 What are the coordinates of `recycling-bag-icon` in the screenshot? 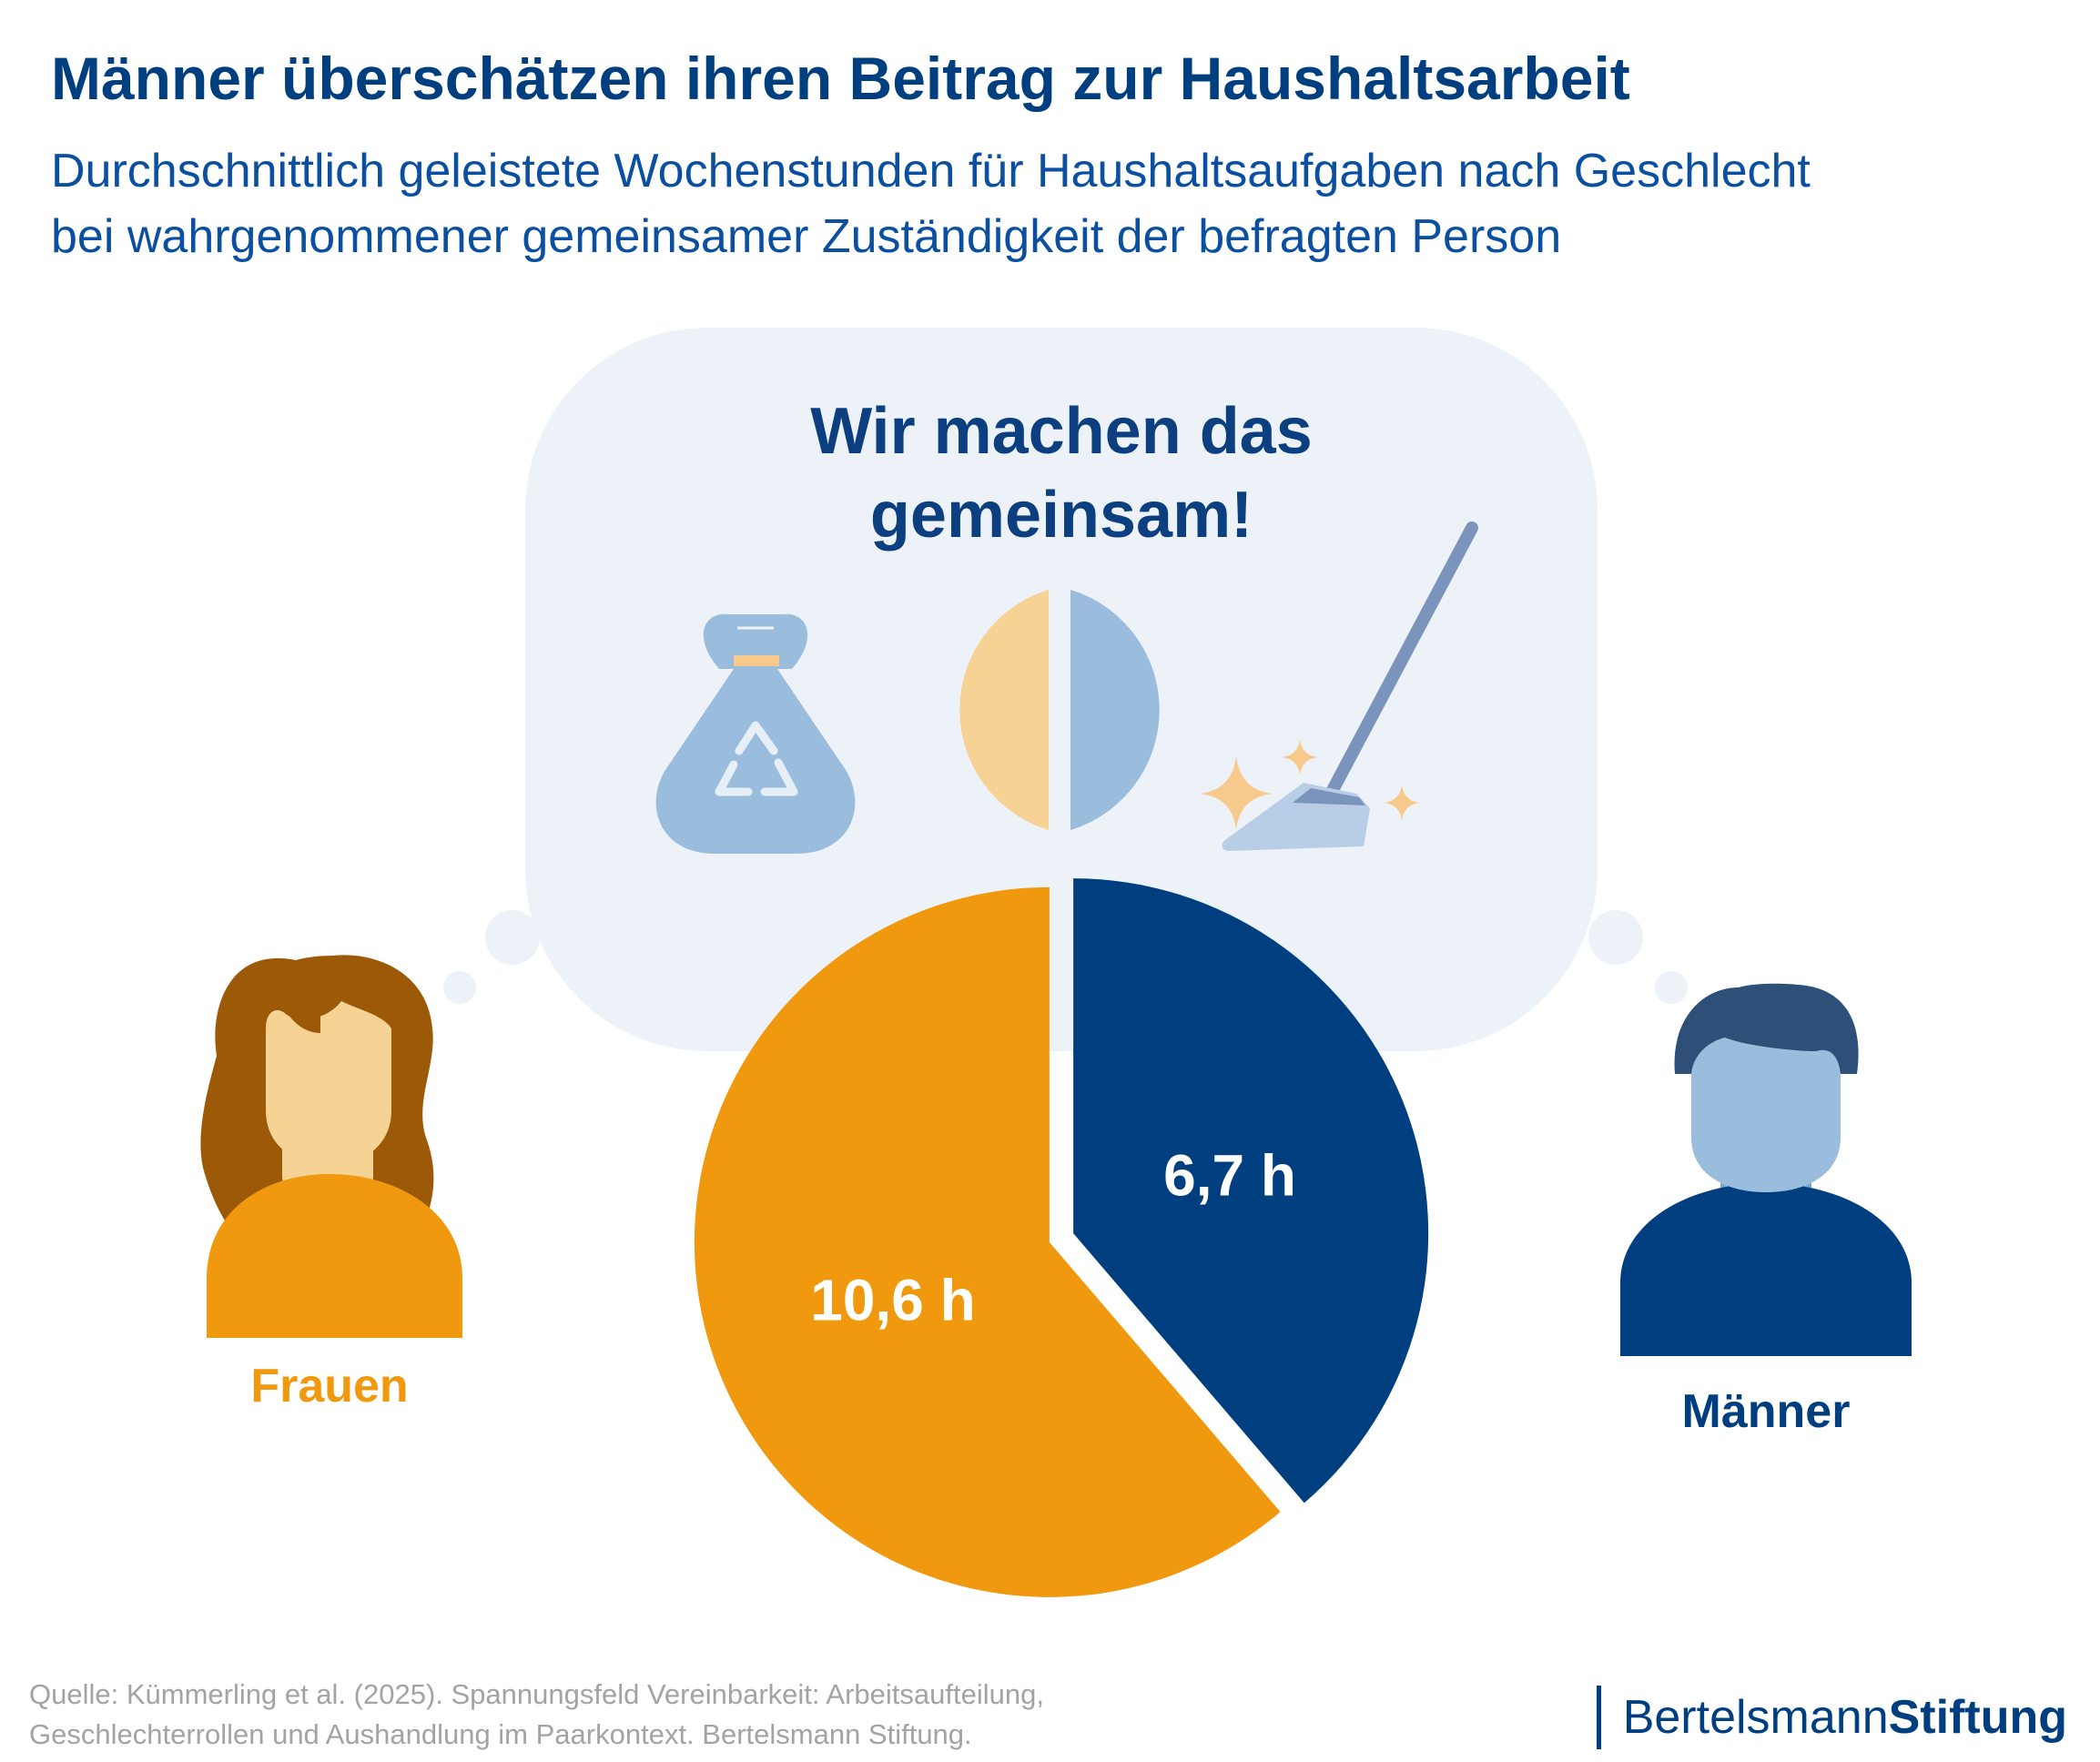 It's located at (755, 733).